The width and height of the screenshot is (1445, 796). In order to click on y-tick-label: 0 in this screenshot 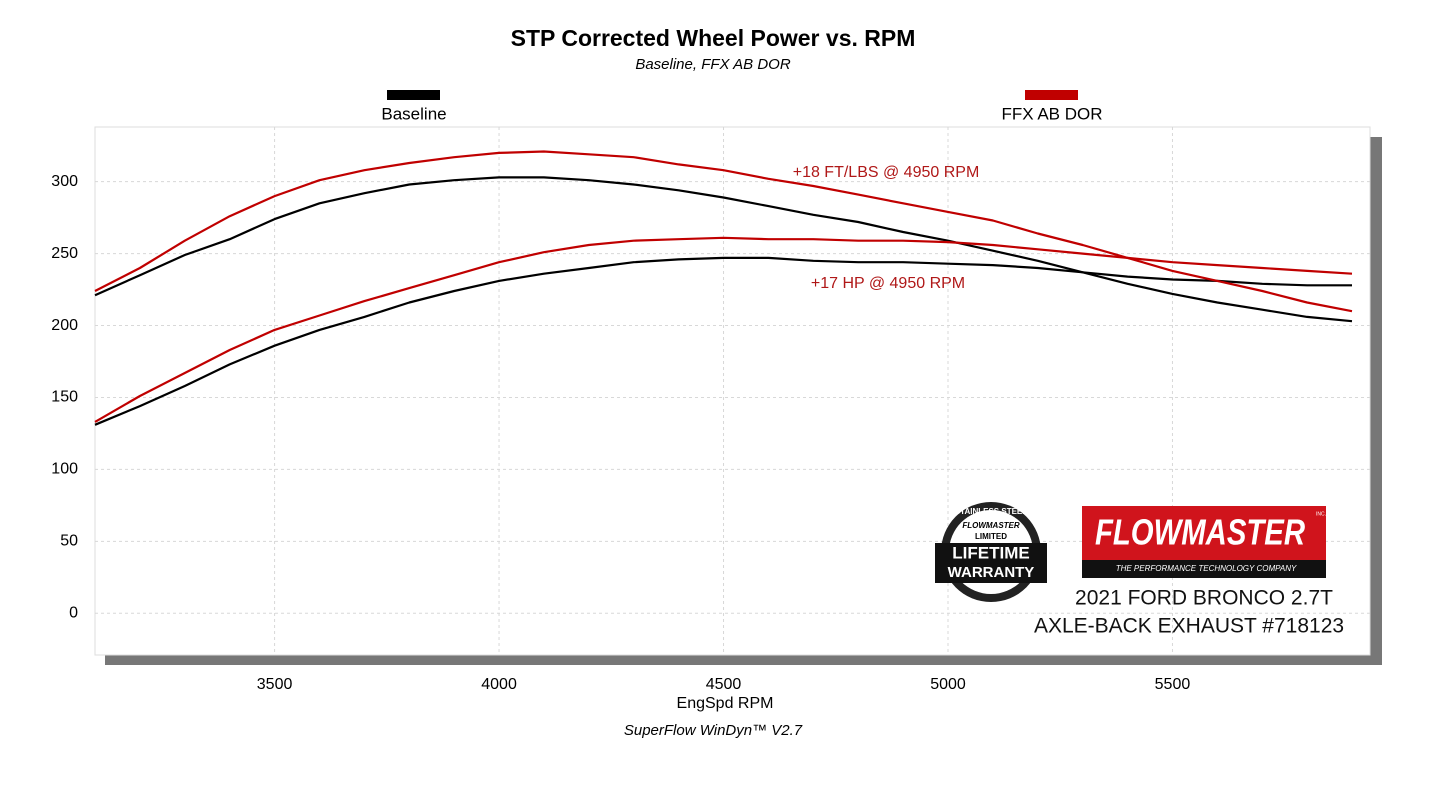, I will do `click(73, 612)`.